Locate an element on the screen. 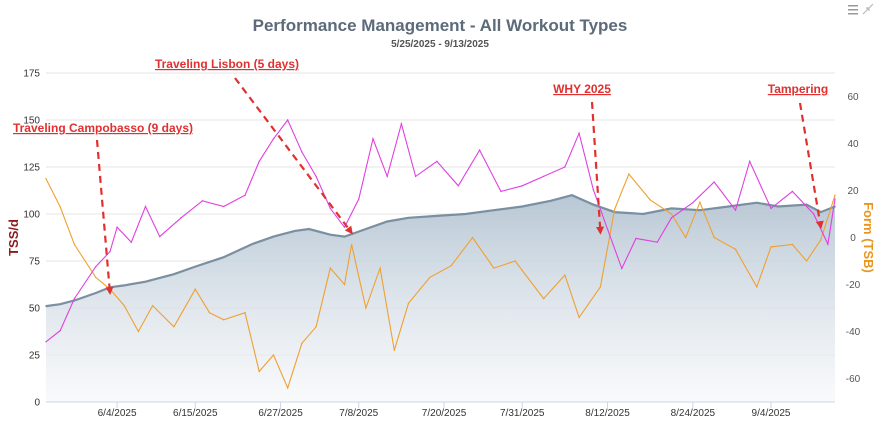  y-tick-label: 125 is located at coordinates (31, 168).